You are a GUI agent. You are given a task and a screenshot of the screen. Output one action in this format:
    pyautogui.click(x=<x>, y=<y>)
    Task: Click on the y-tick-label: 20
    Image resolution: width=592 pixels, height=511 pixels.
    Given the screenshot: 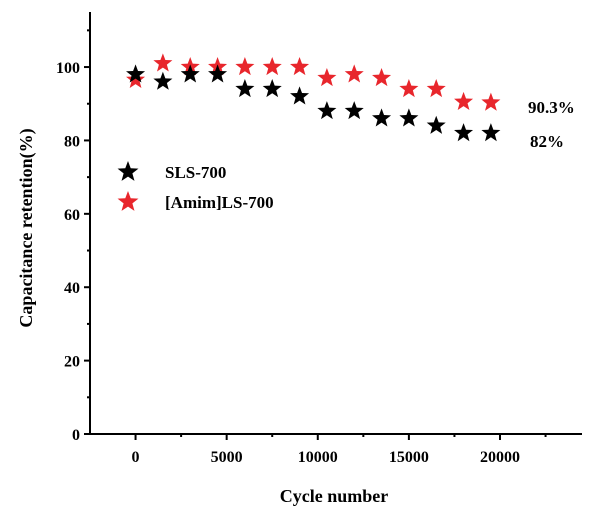 What is the action you would take?
    pyautogui.click(x=72, y=362)
    